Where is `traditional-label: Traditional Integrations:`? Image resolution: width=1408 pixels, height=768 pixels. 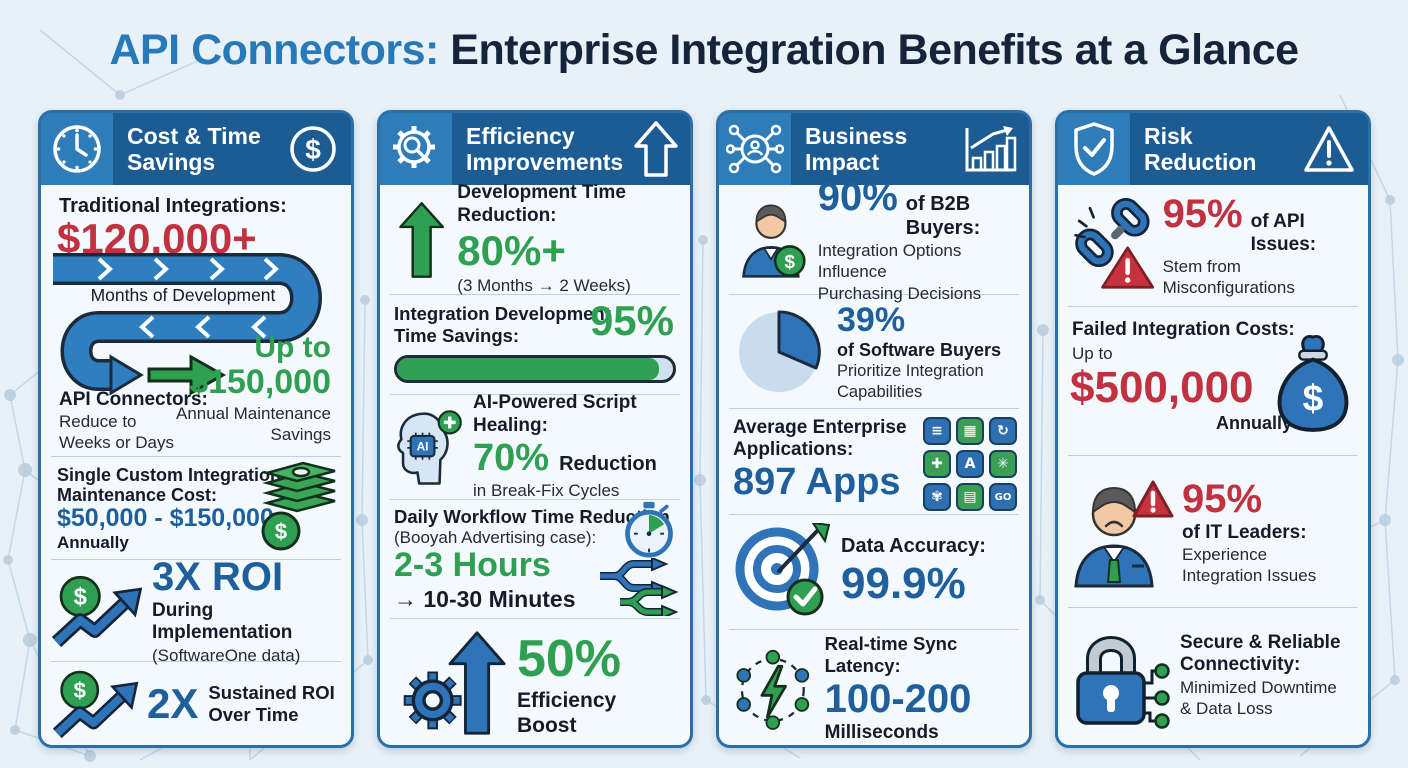
traditional-label: Traditional Integrations: is located at coordinates (173, 206).